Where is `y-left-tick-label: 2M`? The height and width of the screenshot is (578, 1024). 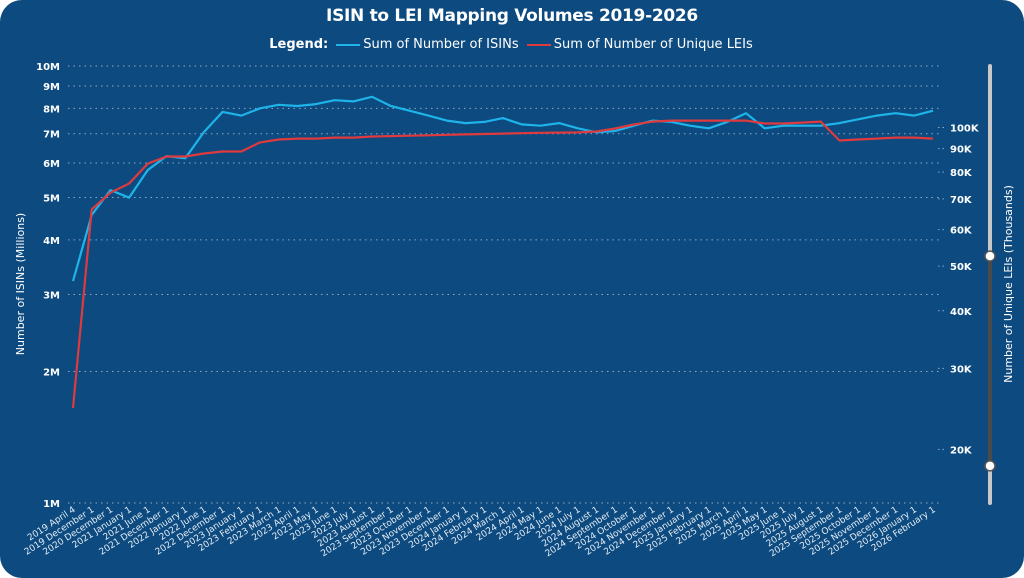
y-left-tick-label: 2M is located at coordinates (51, 372).